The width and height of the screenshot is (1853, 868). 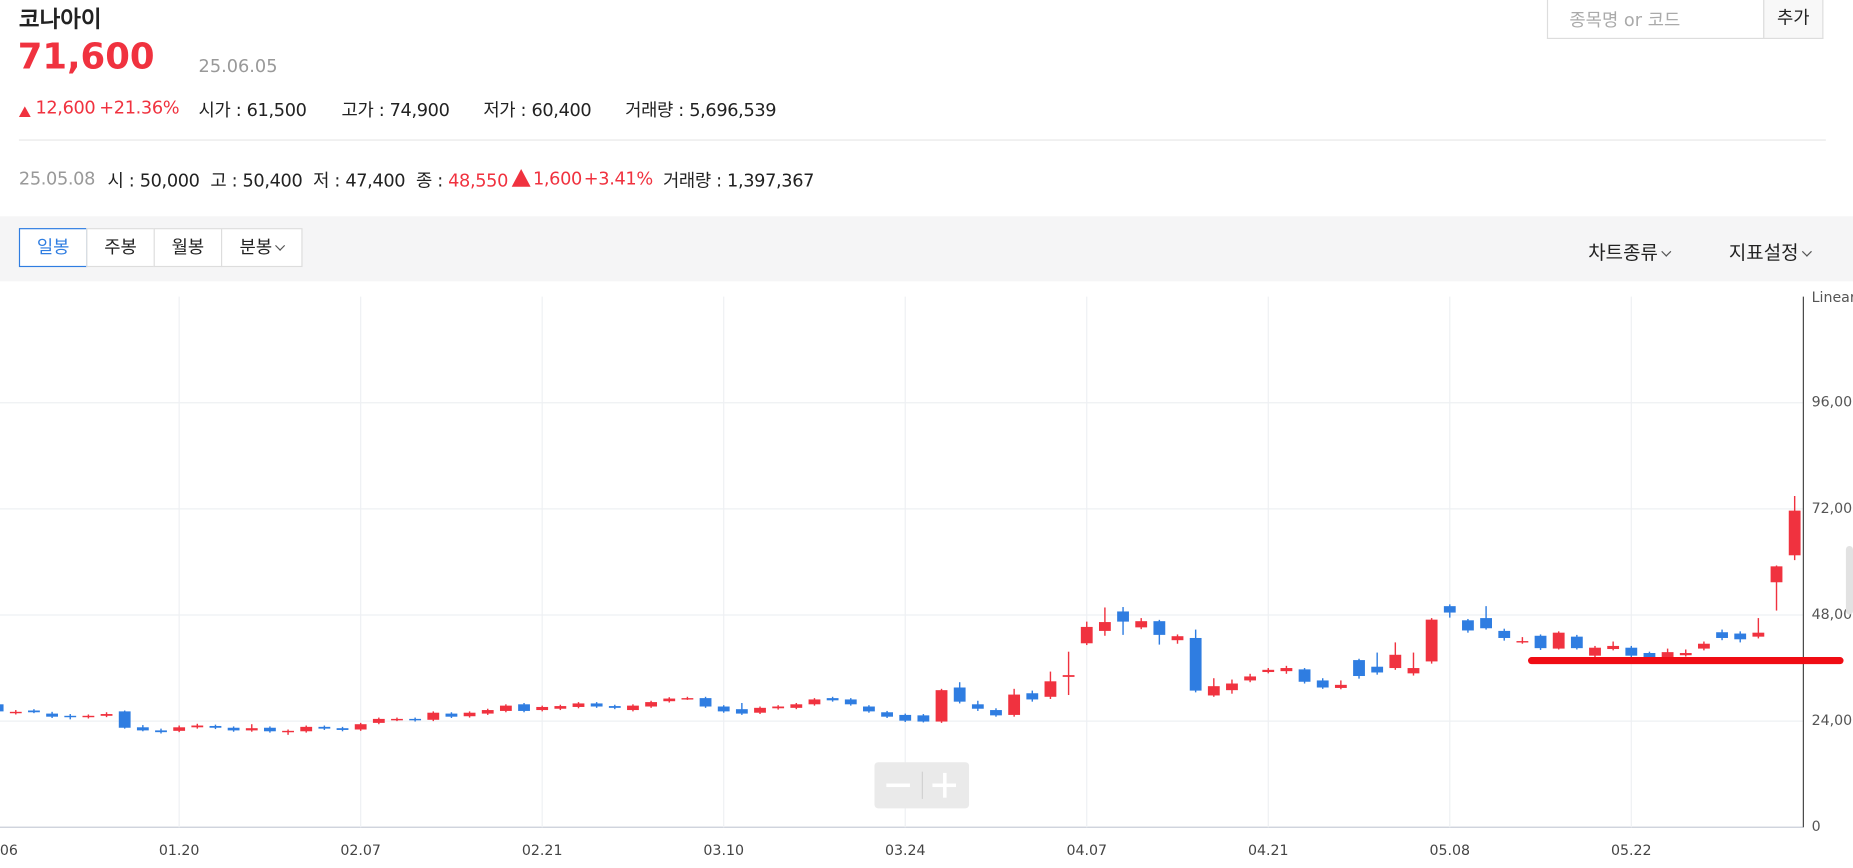 What do you see at coordinates (224, 181) in the screenshot?
I see `stat-label: 고 :` at bounding box center [224, 181].